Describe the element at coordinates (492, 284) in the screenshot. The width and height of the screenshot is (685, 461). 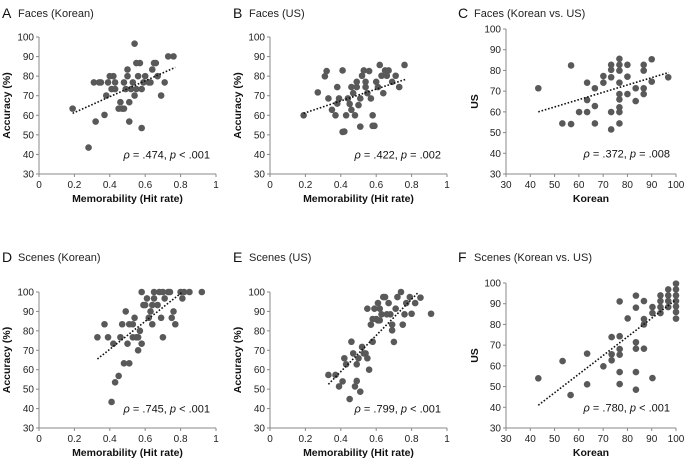
I see `y-tick-label: 100` at that location.